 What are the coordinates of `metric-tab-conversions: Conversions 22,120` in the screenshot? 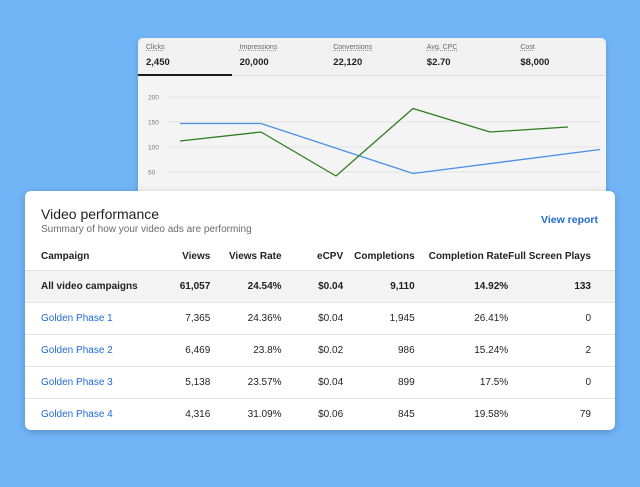 It's located at (372, 56).